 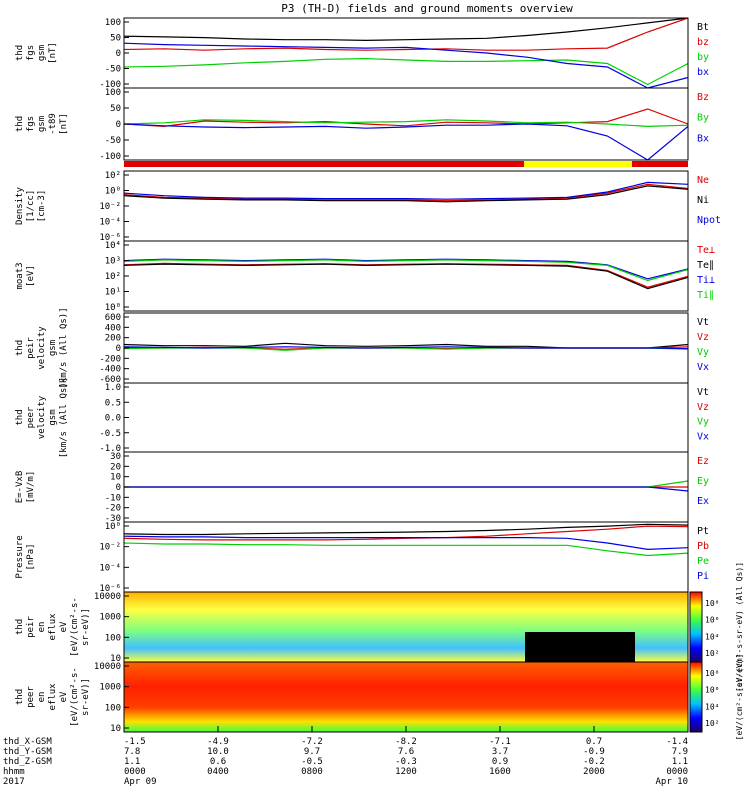 What do you see at coordinates (712, 620) in the screenshot?
I see `colorbar-tick-label: 10⁶` at bounding box center [712, 620].